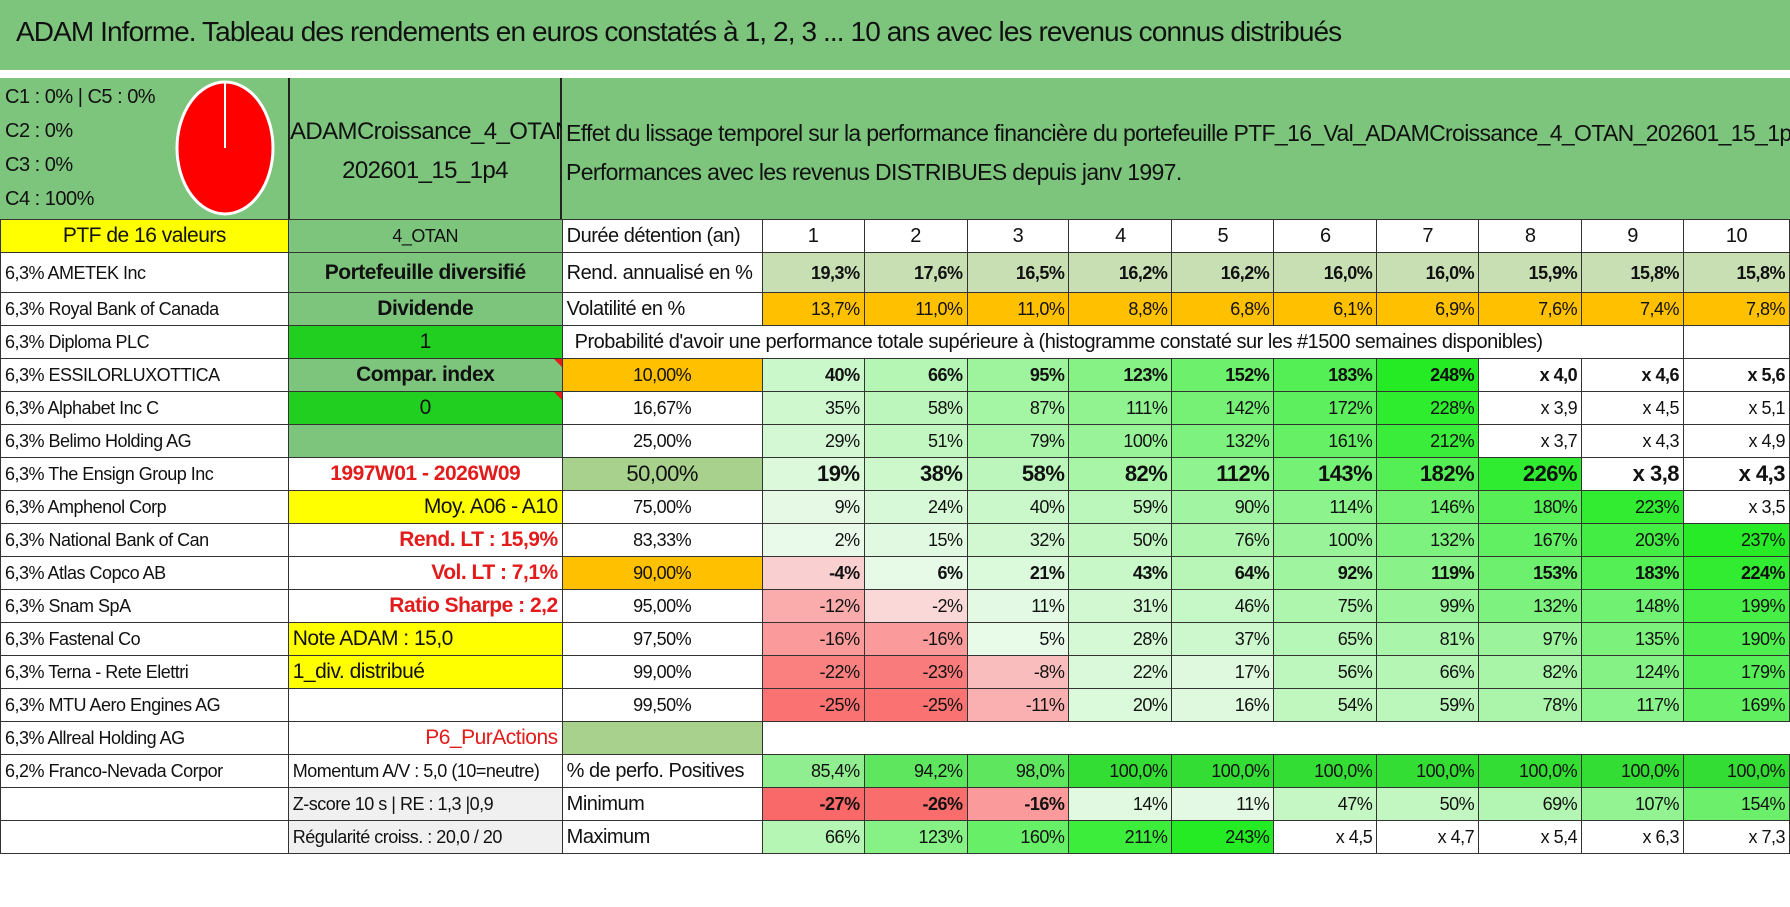  Describe the element at coordinates (813, 540) in the screenshot. I see `quantile-value: 2%` at that location.